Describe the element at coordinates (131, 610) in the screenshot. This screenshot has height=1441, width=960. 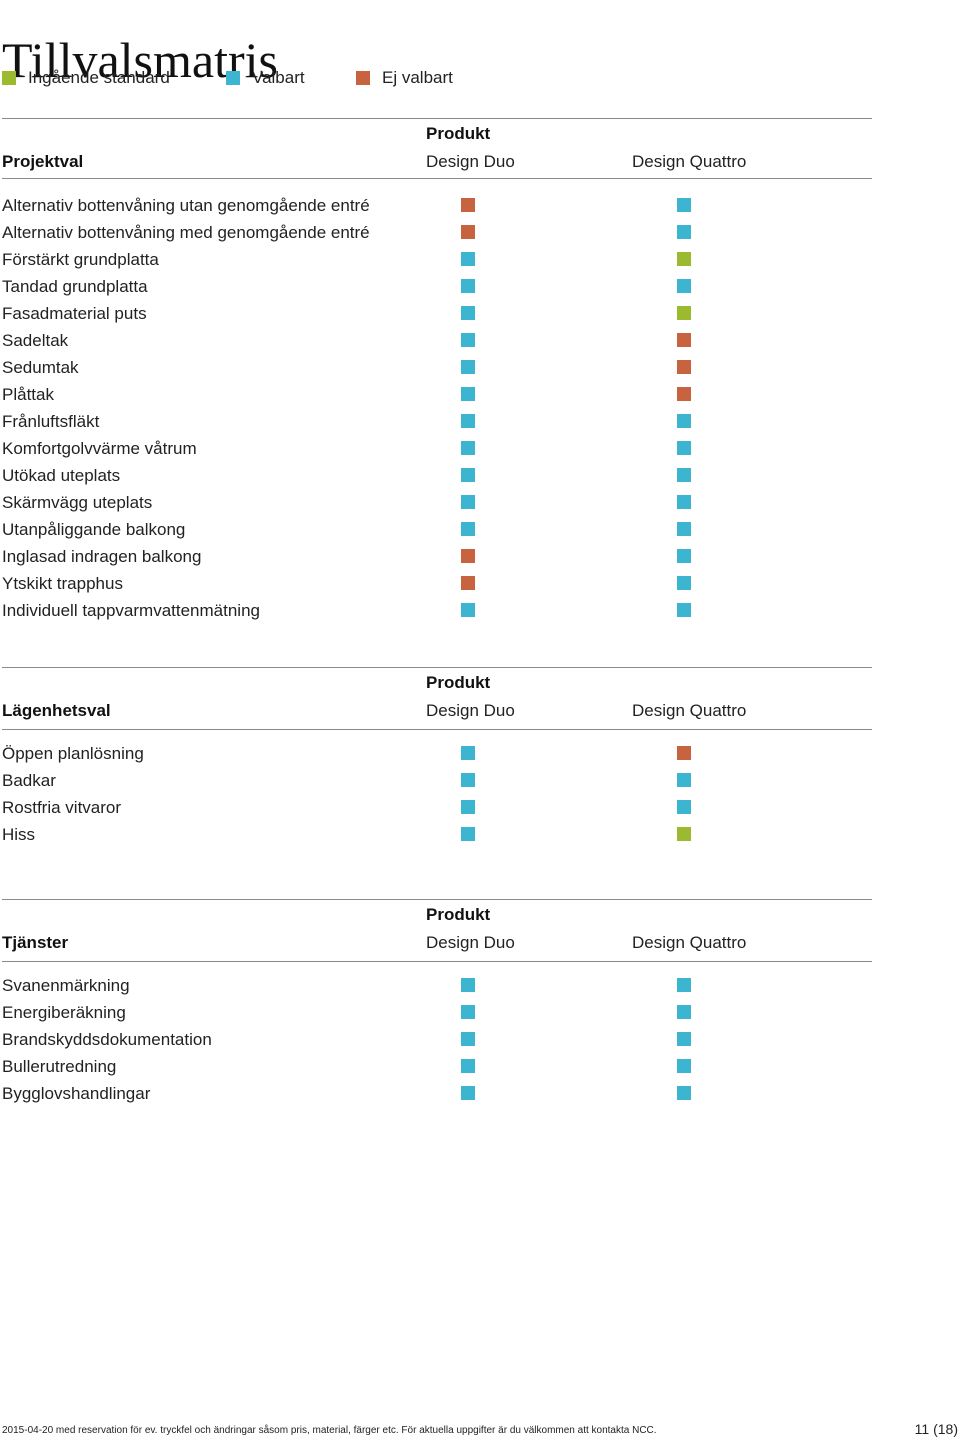
I see `row-label: Individuell tappvarmvattenmätning` at that location.